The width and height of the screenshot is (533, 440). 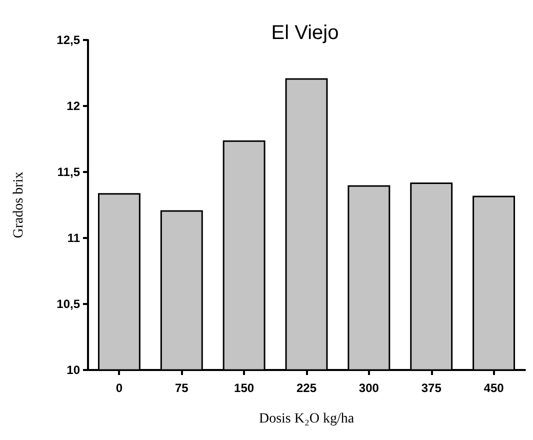 I want to click on y-tick-label: 12,5, so click(x=68, y=40).